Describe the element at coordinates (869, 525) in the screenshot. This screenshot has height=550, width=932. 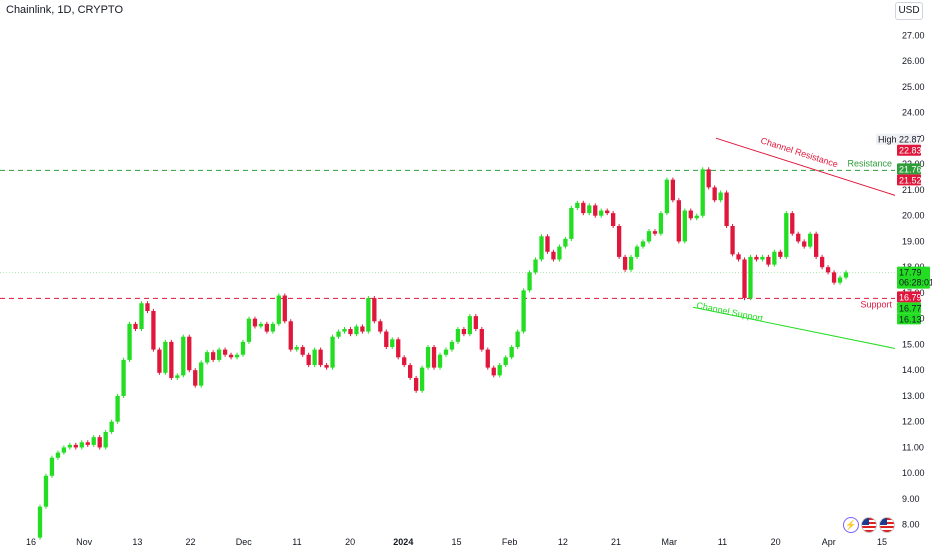
I see `us-flag-icon` at that location.